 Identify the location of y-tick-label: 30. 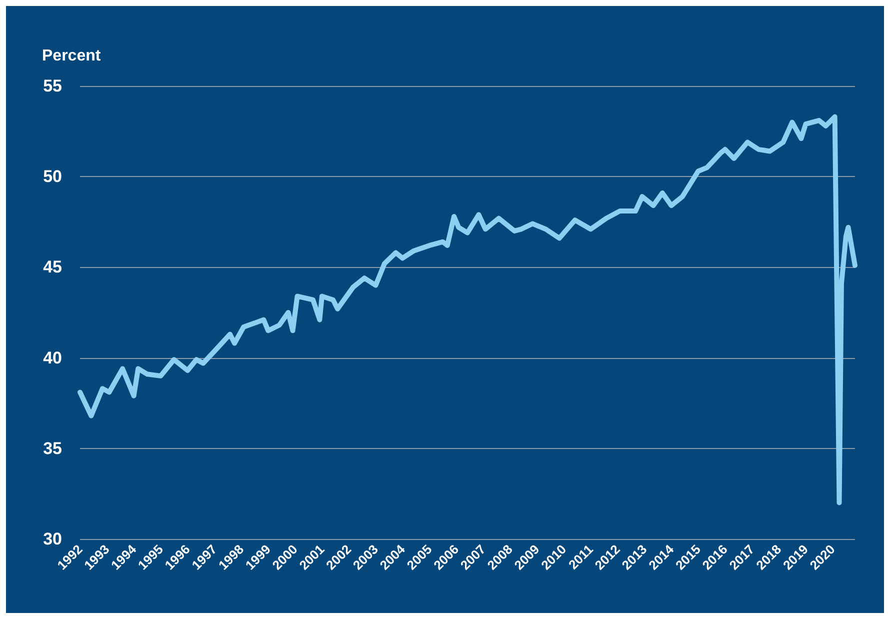
(52, 539).